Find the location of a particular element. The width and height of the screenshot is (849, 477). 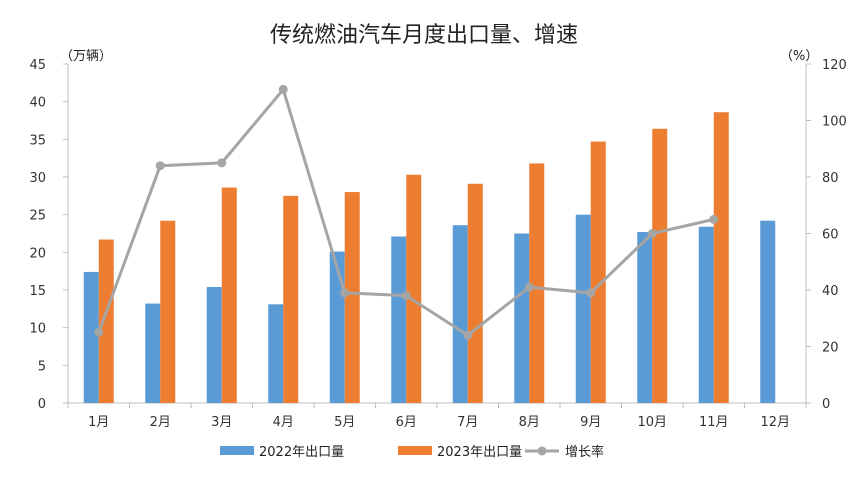

left-tick-label: 15 is located at coordinates (37, 291).